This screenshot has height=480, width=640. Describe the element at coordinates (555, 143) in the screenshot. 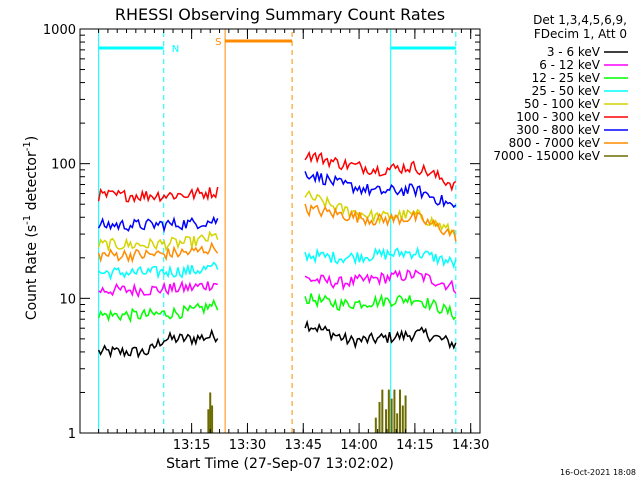

I see `legend-label: 800 - 7000 keV` at that location.